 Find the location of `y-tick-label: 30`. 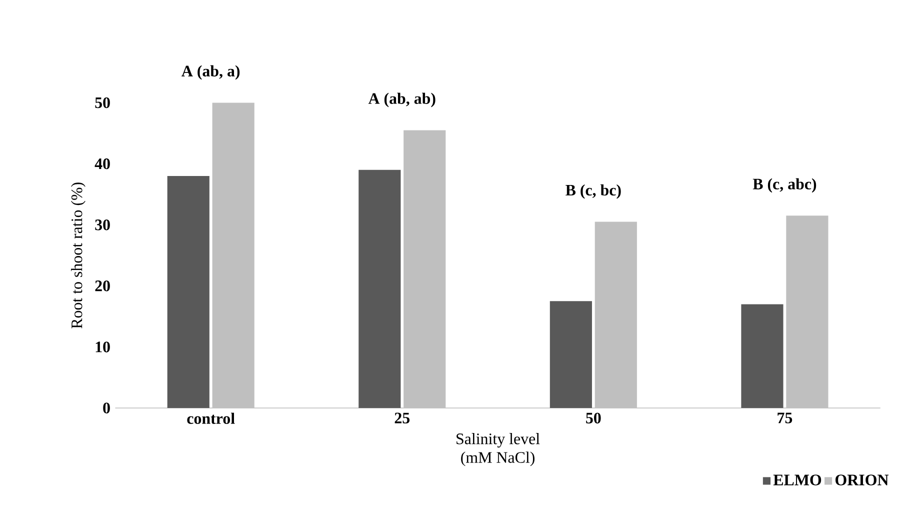

y-tick-label: 30 is located at coordinates (102, 224).